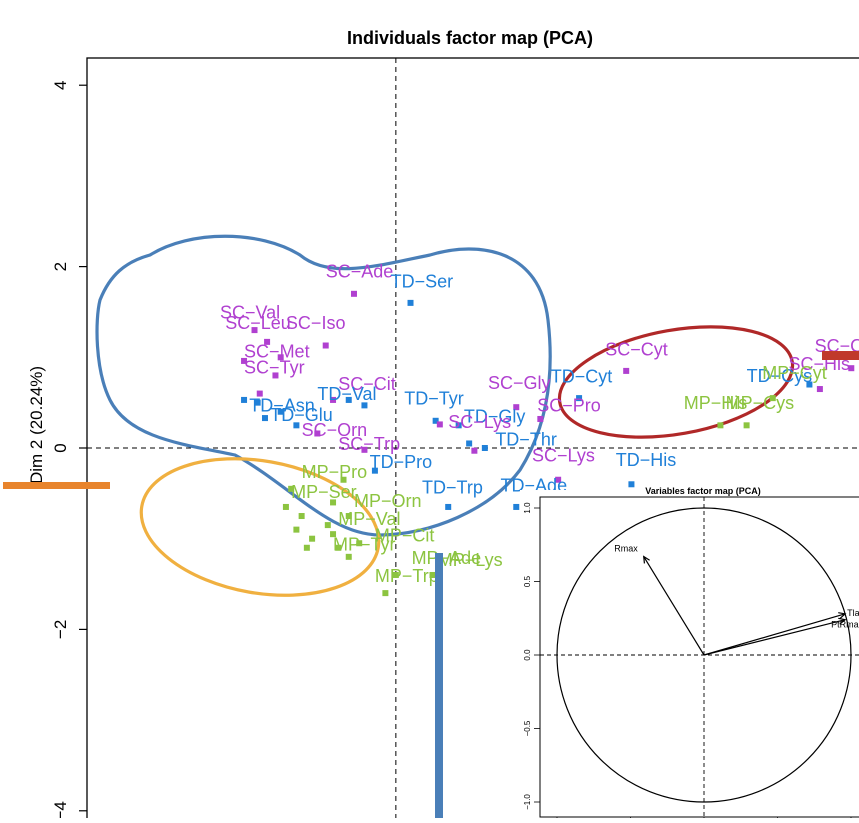  What do you see at coordinates (324, 492) in the screenshot?
I see `point-label: MP−Ser` at bounding box center [324, 492].